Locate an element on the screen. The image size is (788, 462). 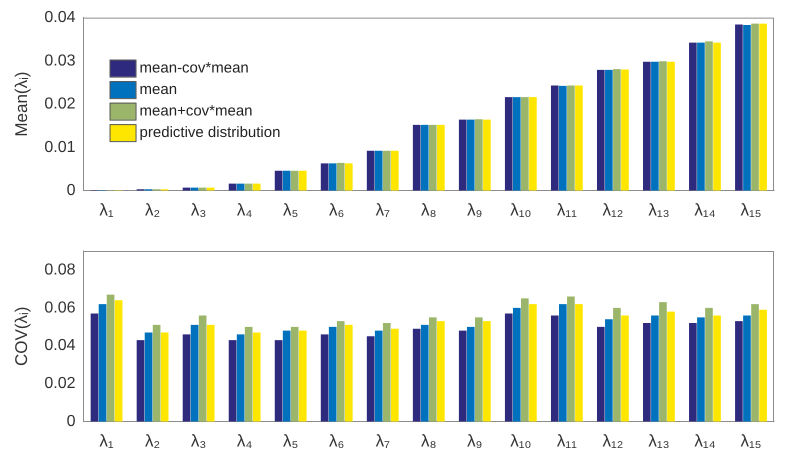
x-tick-label: λ₈ is located at coordinates (428, 440).